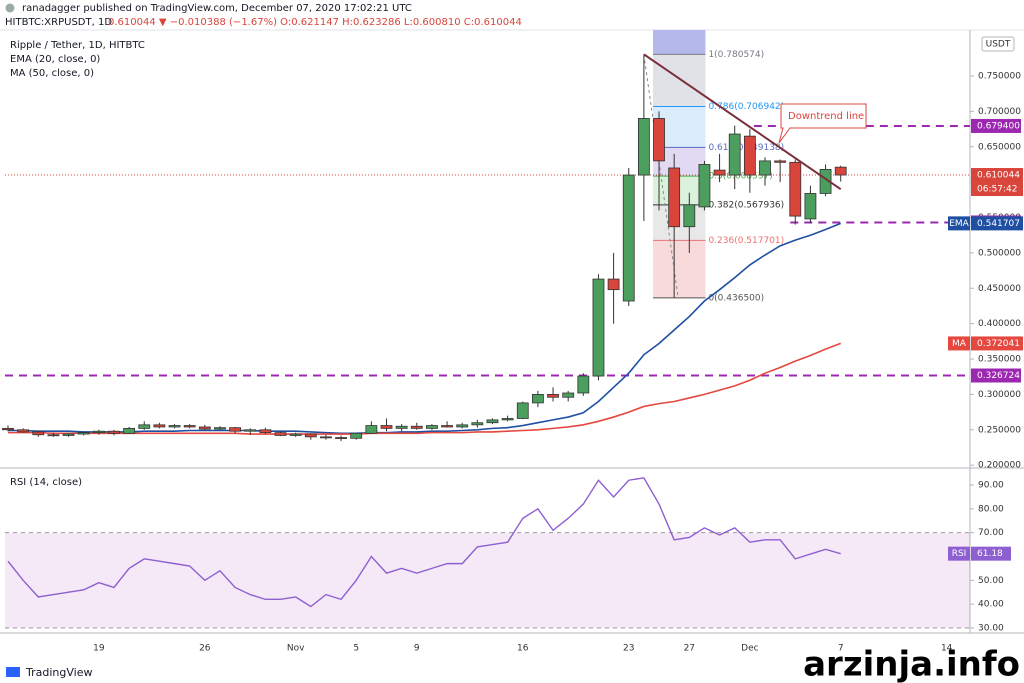 The width and height of the screenshot is (1024, 683). I want to click on y-tick-label: 0.750000, so click(999, 76).